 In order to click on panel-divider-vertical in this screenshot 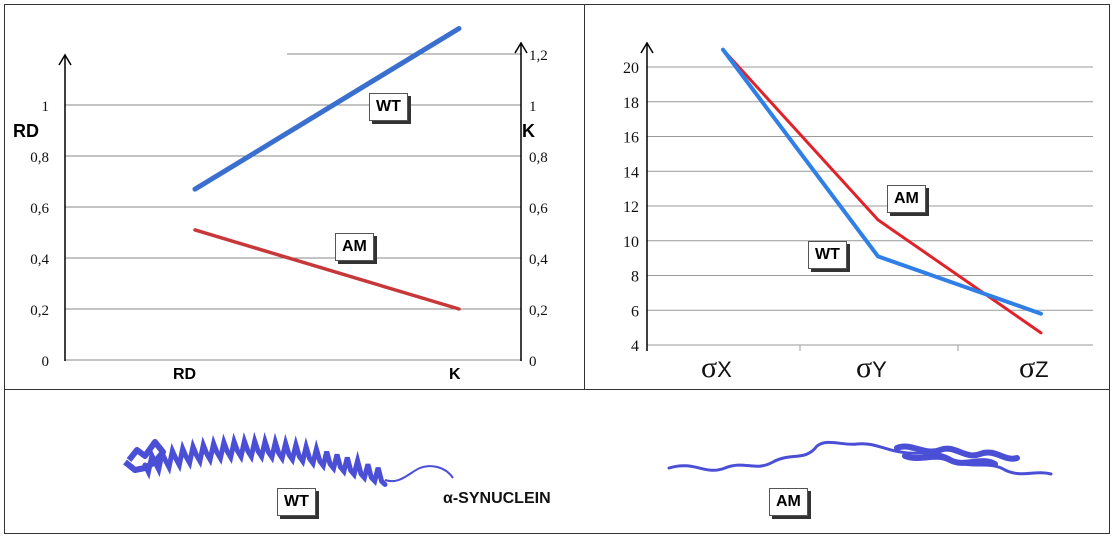, I will do `click(584, 197)`.